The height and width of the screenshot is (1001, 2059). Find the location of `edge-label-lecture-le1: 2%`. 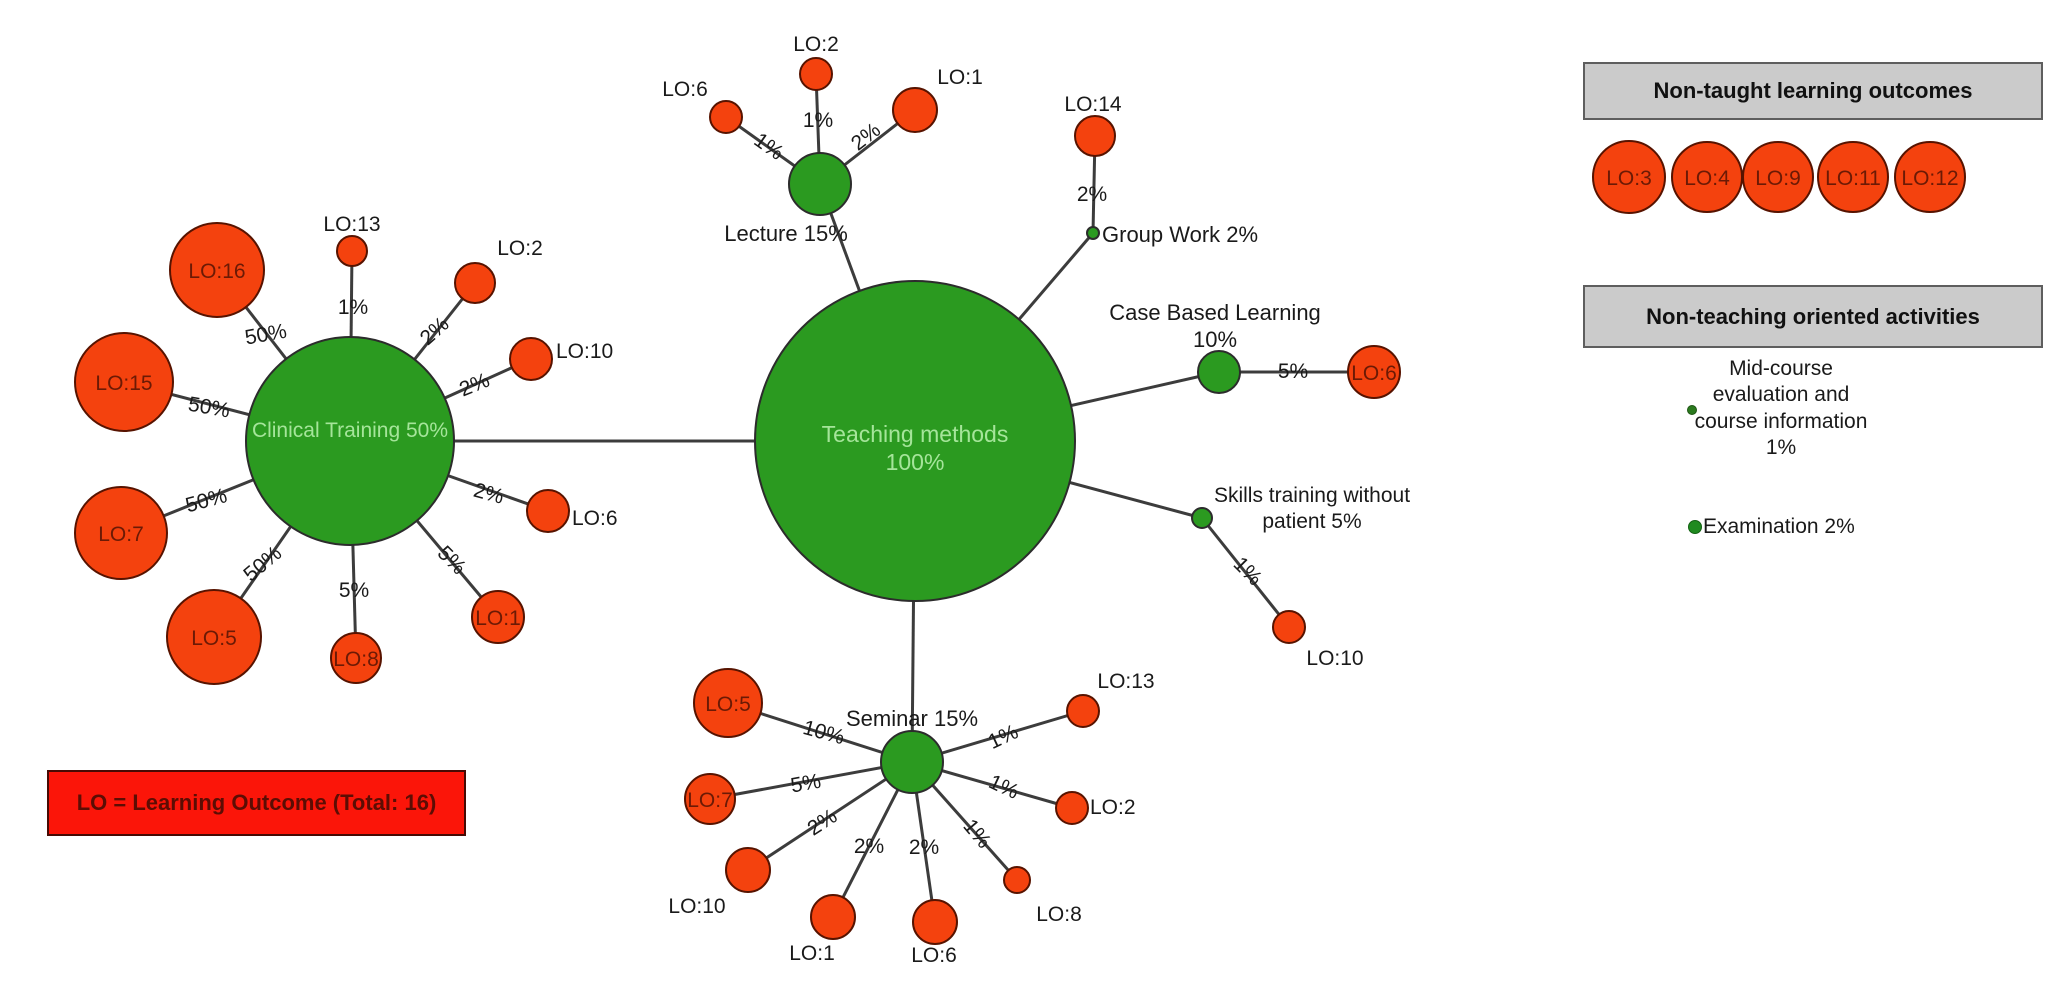

edge-label-lecture-le1: 2% is located at coordinates (866, 136).